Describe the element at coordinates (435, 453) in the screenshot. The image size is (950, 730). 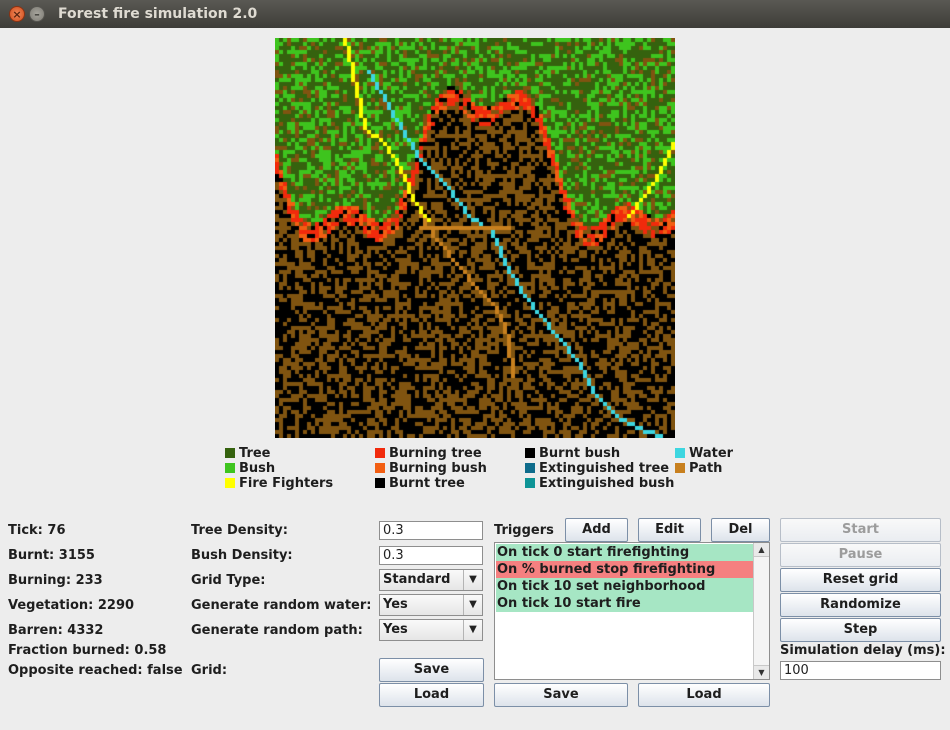
I see `legend-label: Burning tree` at that location.